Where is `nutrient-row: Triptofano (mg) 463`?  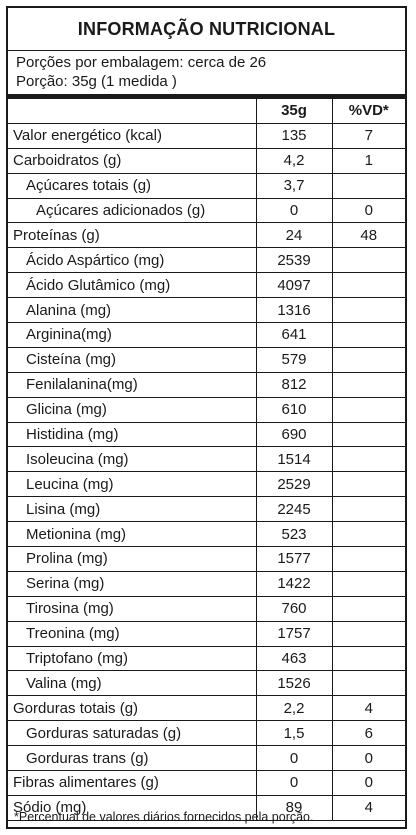
nutrient-row: Triptofano (mg) 463 is located at coordinates (206, 659).